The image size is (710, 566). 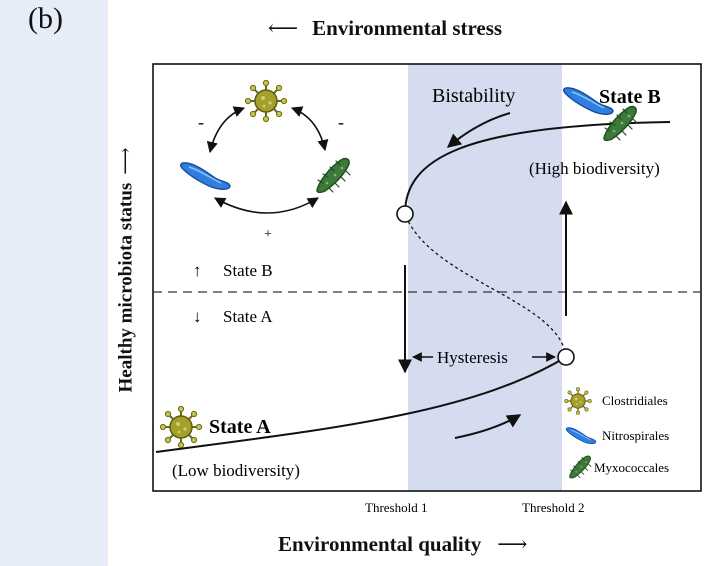 I want to click on legend-item-label: Nitrospirales, so click(x=635, y=435).